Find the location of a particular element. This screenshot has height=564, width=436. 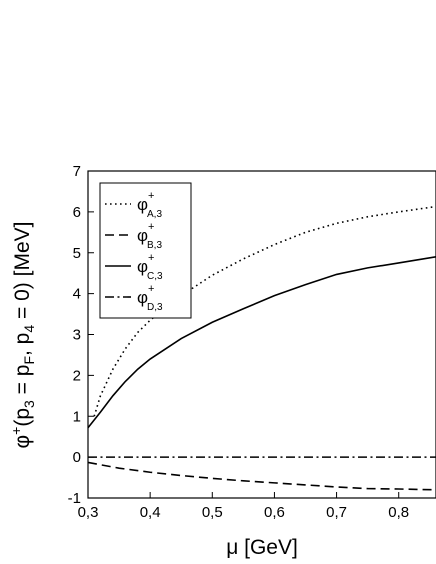

x-tick-label: 0,8 is located at coordinates (398, 512).